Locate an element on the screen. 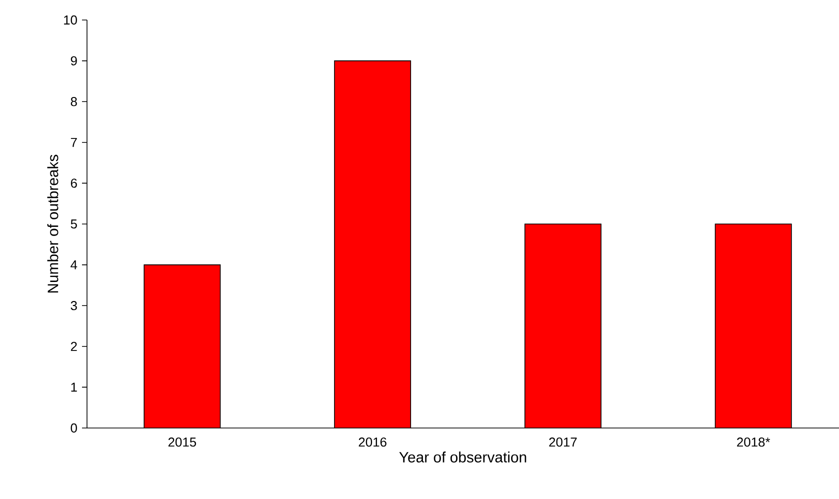 Image resolution: width=839 pixels, height=499 pixels. y-tick-label: 7 is located at coordinates (73, 142).